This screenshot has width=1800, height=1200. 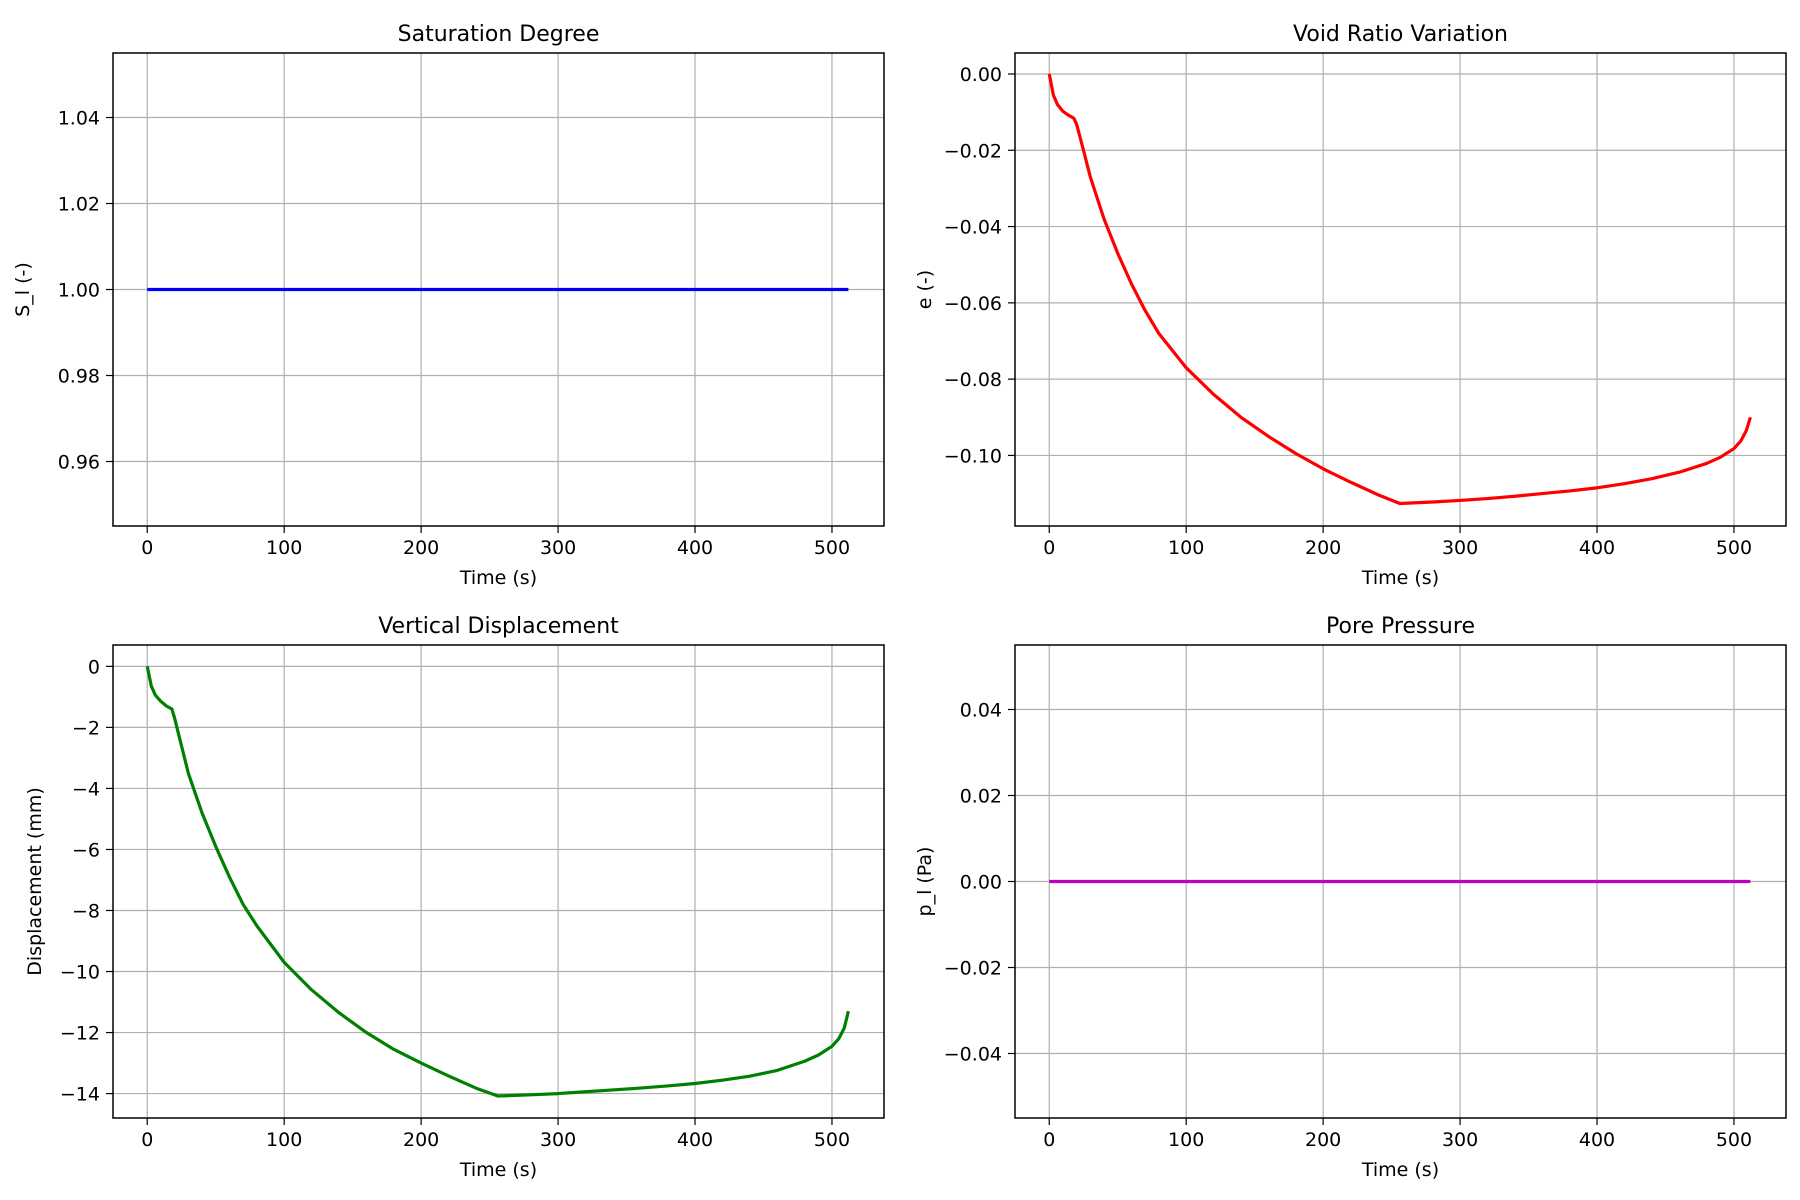 I want to click on pore-pressure-xtick-label-1: 100, so click(x=1186, y=1140).